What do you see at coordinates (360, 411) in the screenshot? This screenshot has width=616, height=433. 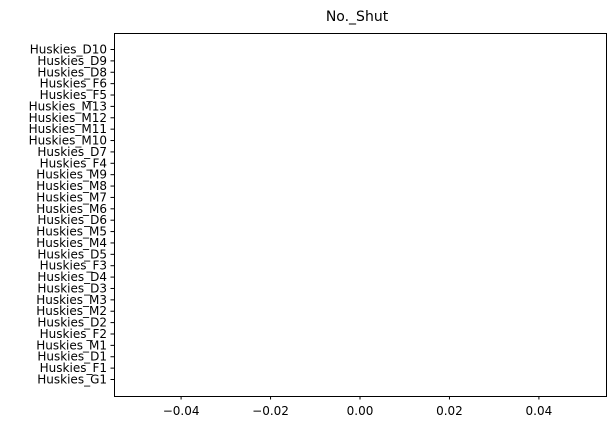 I see `x-tick-label: 0.00` at bounding box center [360, 411].